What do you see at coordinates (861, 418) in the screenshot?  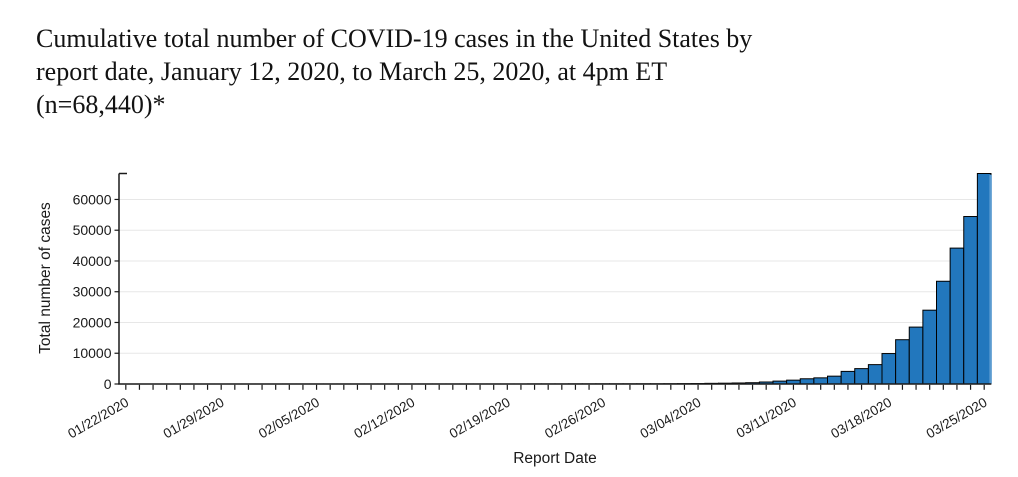 I see `x-tick-label: 03/18/2020` at bounding box center [861, 418].